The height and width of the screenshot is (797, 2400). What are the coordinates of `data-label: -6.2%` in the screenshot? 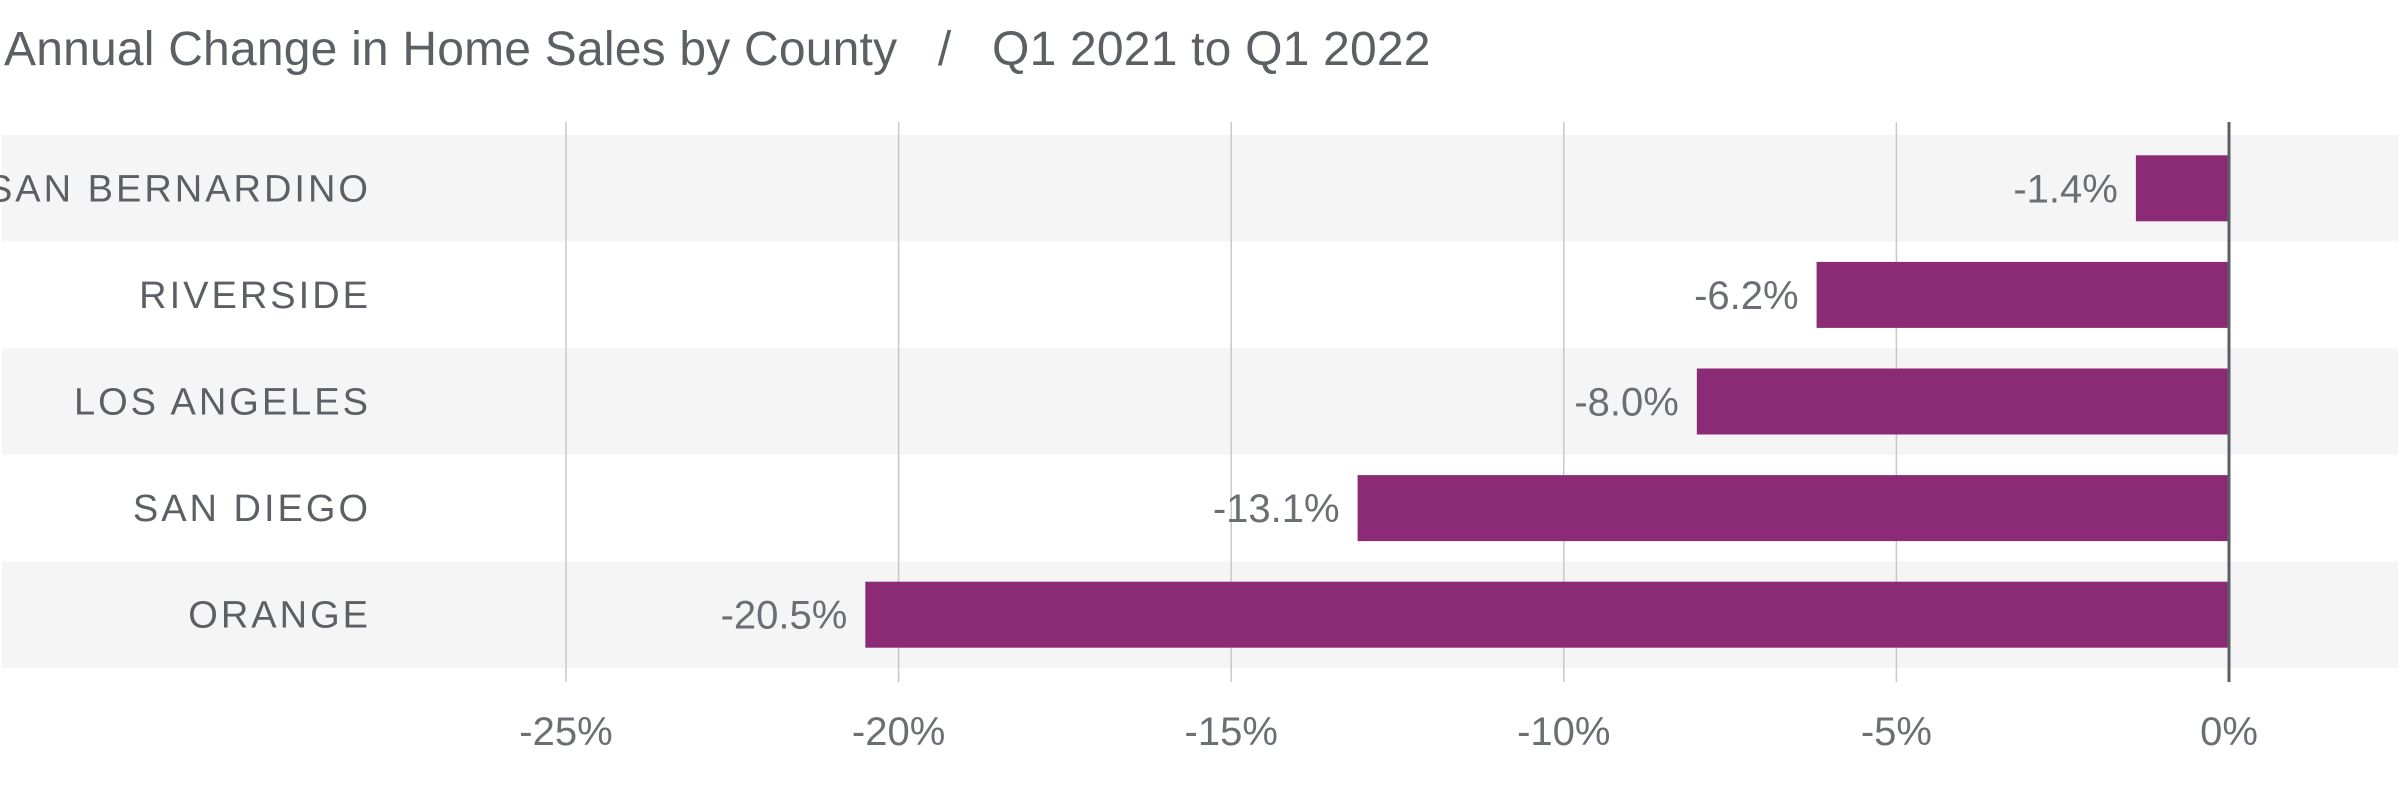 It's located at (1746, 296).